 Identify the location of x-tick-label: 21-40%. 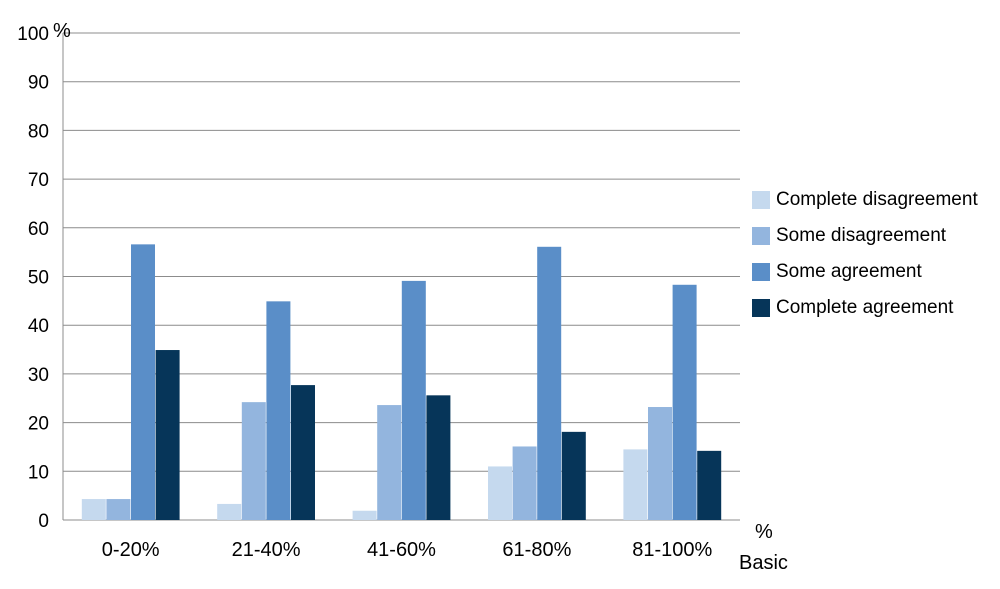
(266, 550).